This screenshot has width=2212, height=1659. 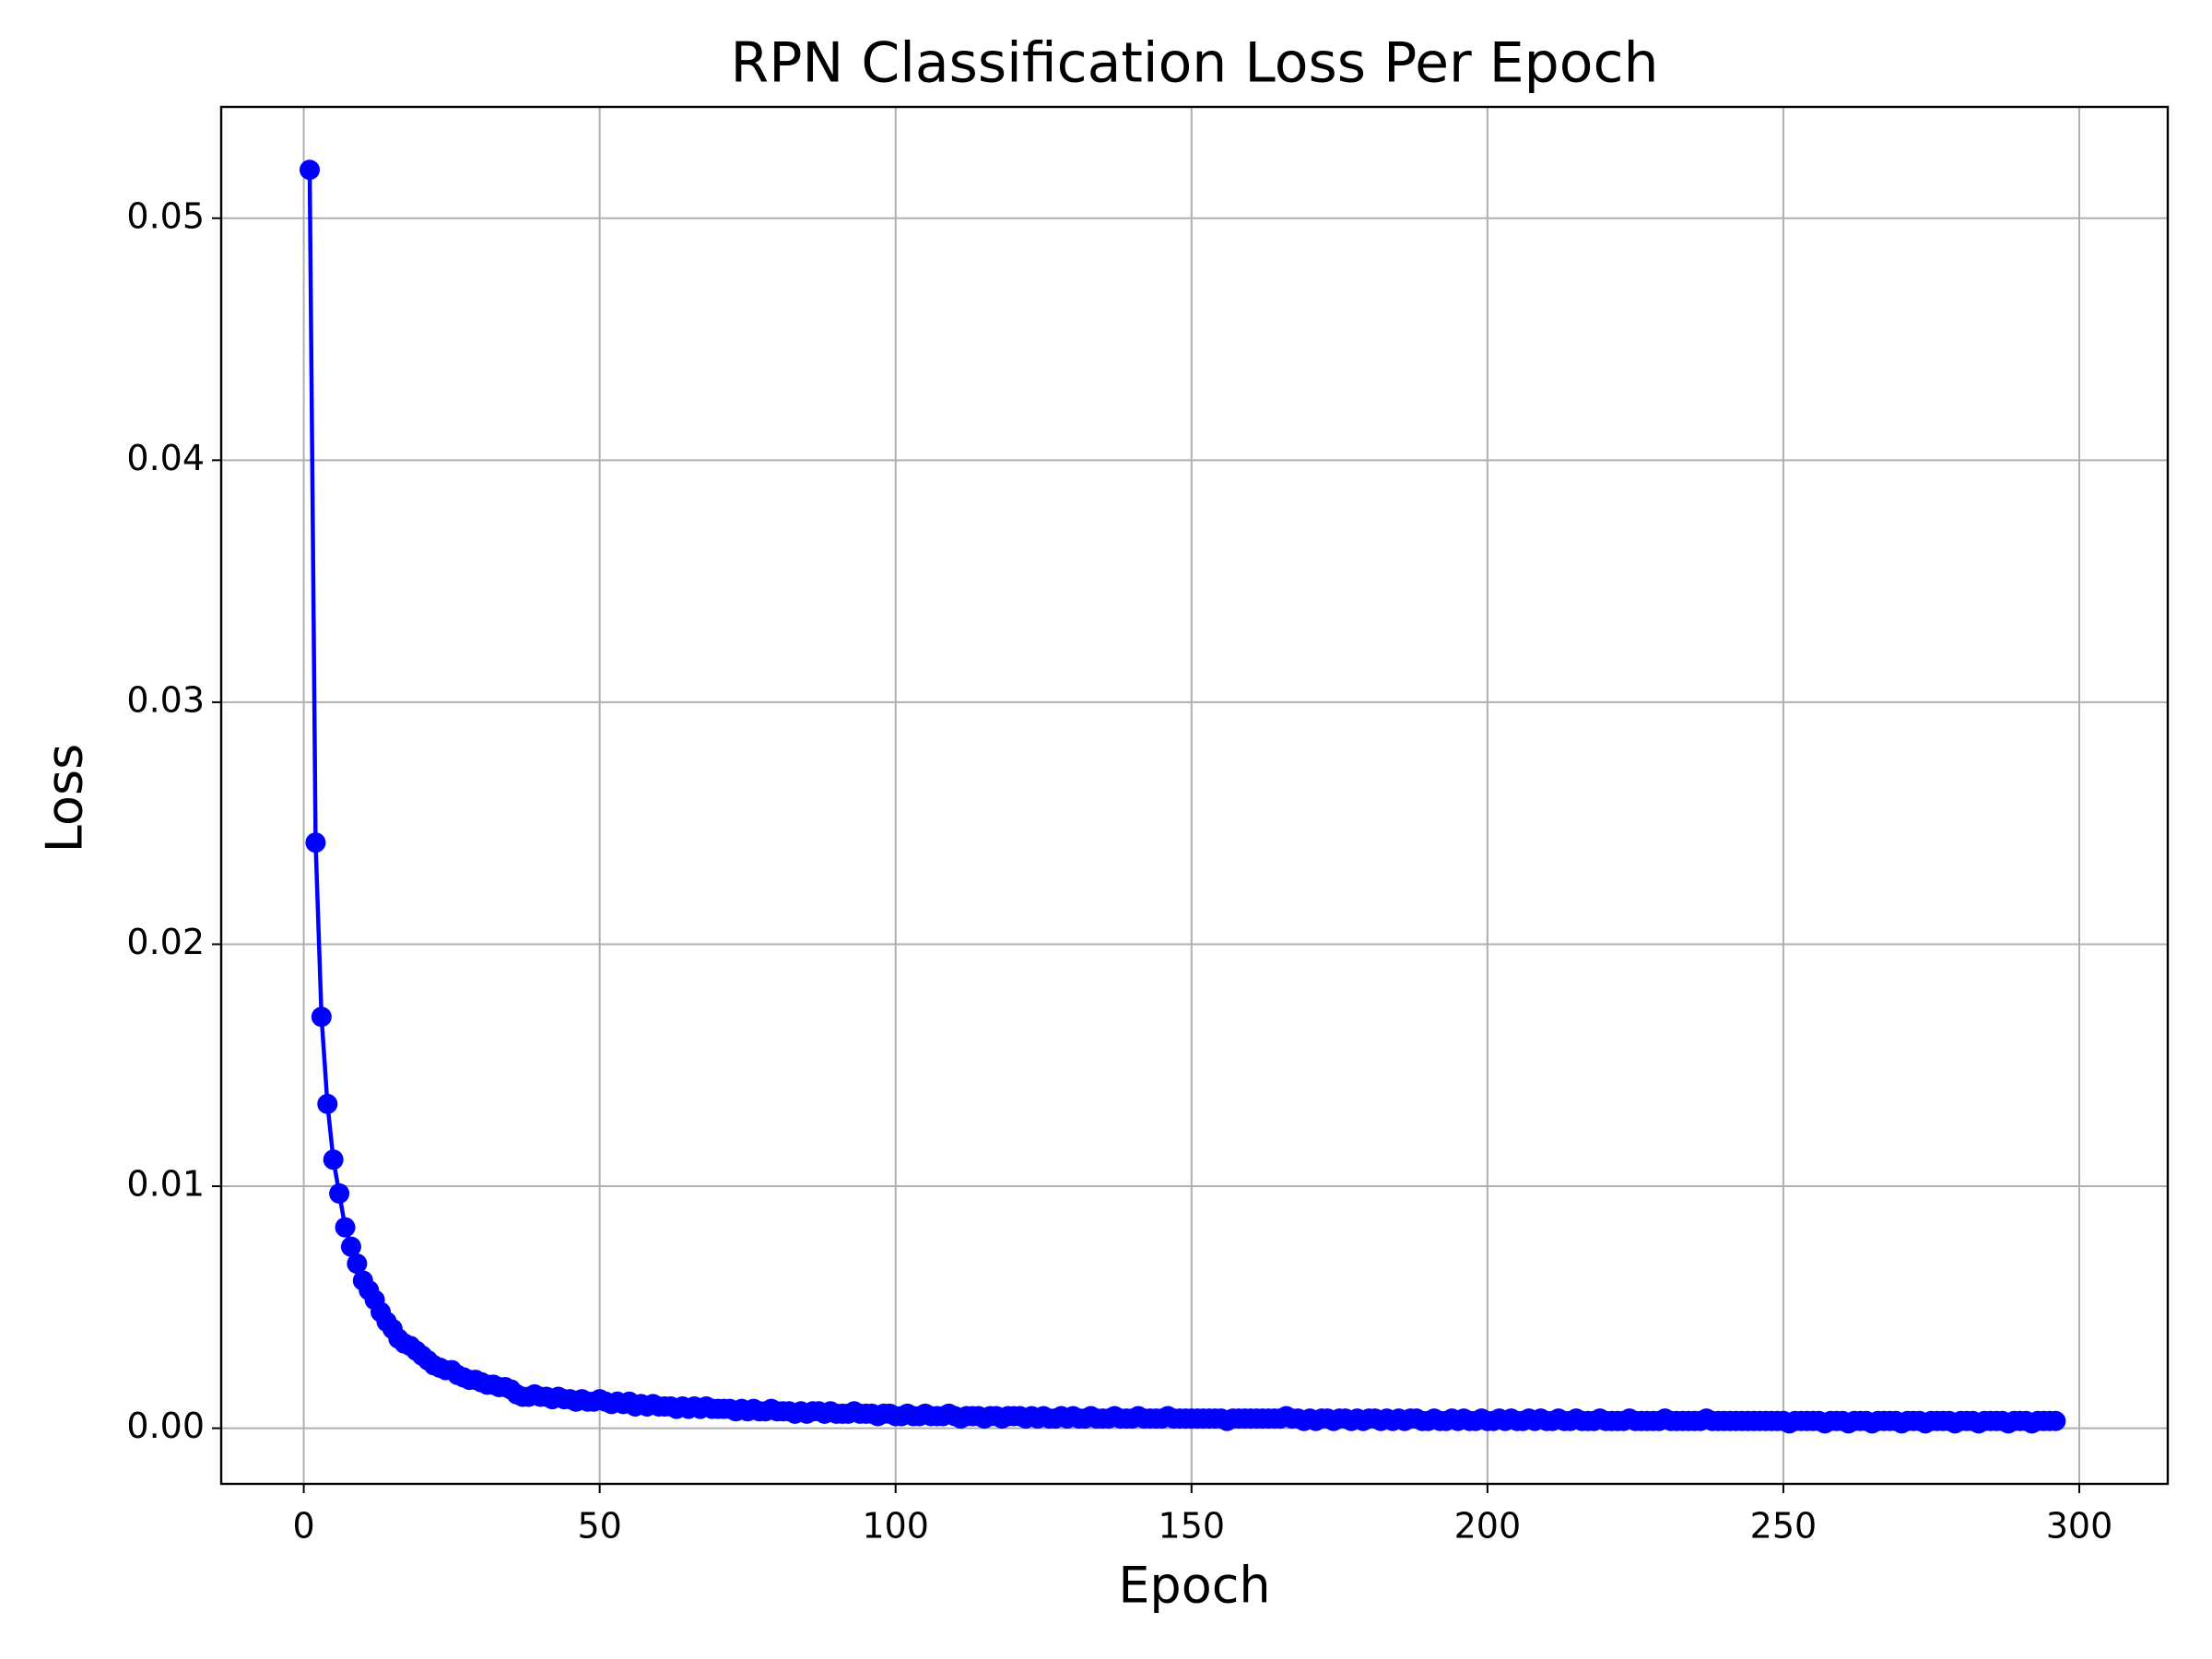 What do you see at coordinates (1784, 1526) in the screenshot?
I see `x-tick-label: 250` at bounding box center [1784, 1526].